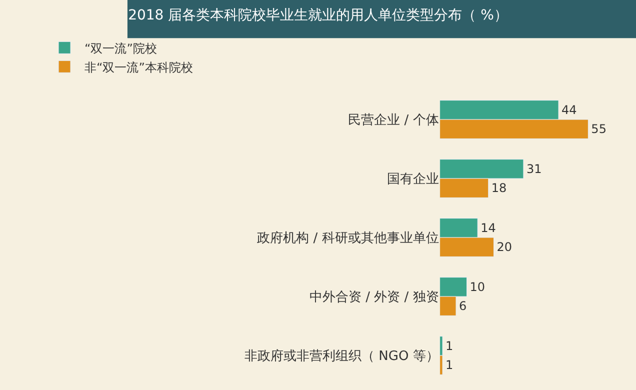  What do you see at coordinates (348, 238) in the screenshot?
I see `y-tick-label: 政府机构 / 科研或其他事业单位` at bounding box center [348, 238].